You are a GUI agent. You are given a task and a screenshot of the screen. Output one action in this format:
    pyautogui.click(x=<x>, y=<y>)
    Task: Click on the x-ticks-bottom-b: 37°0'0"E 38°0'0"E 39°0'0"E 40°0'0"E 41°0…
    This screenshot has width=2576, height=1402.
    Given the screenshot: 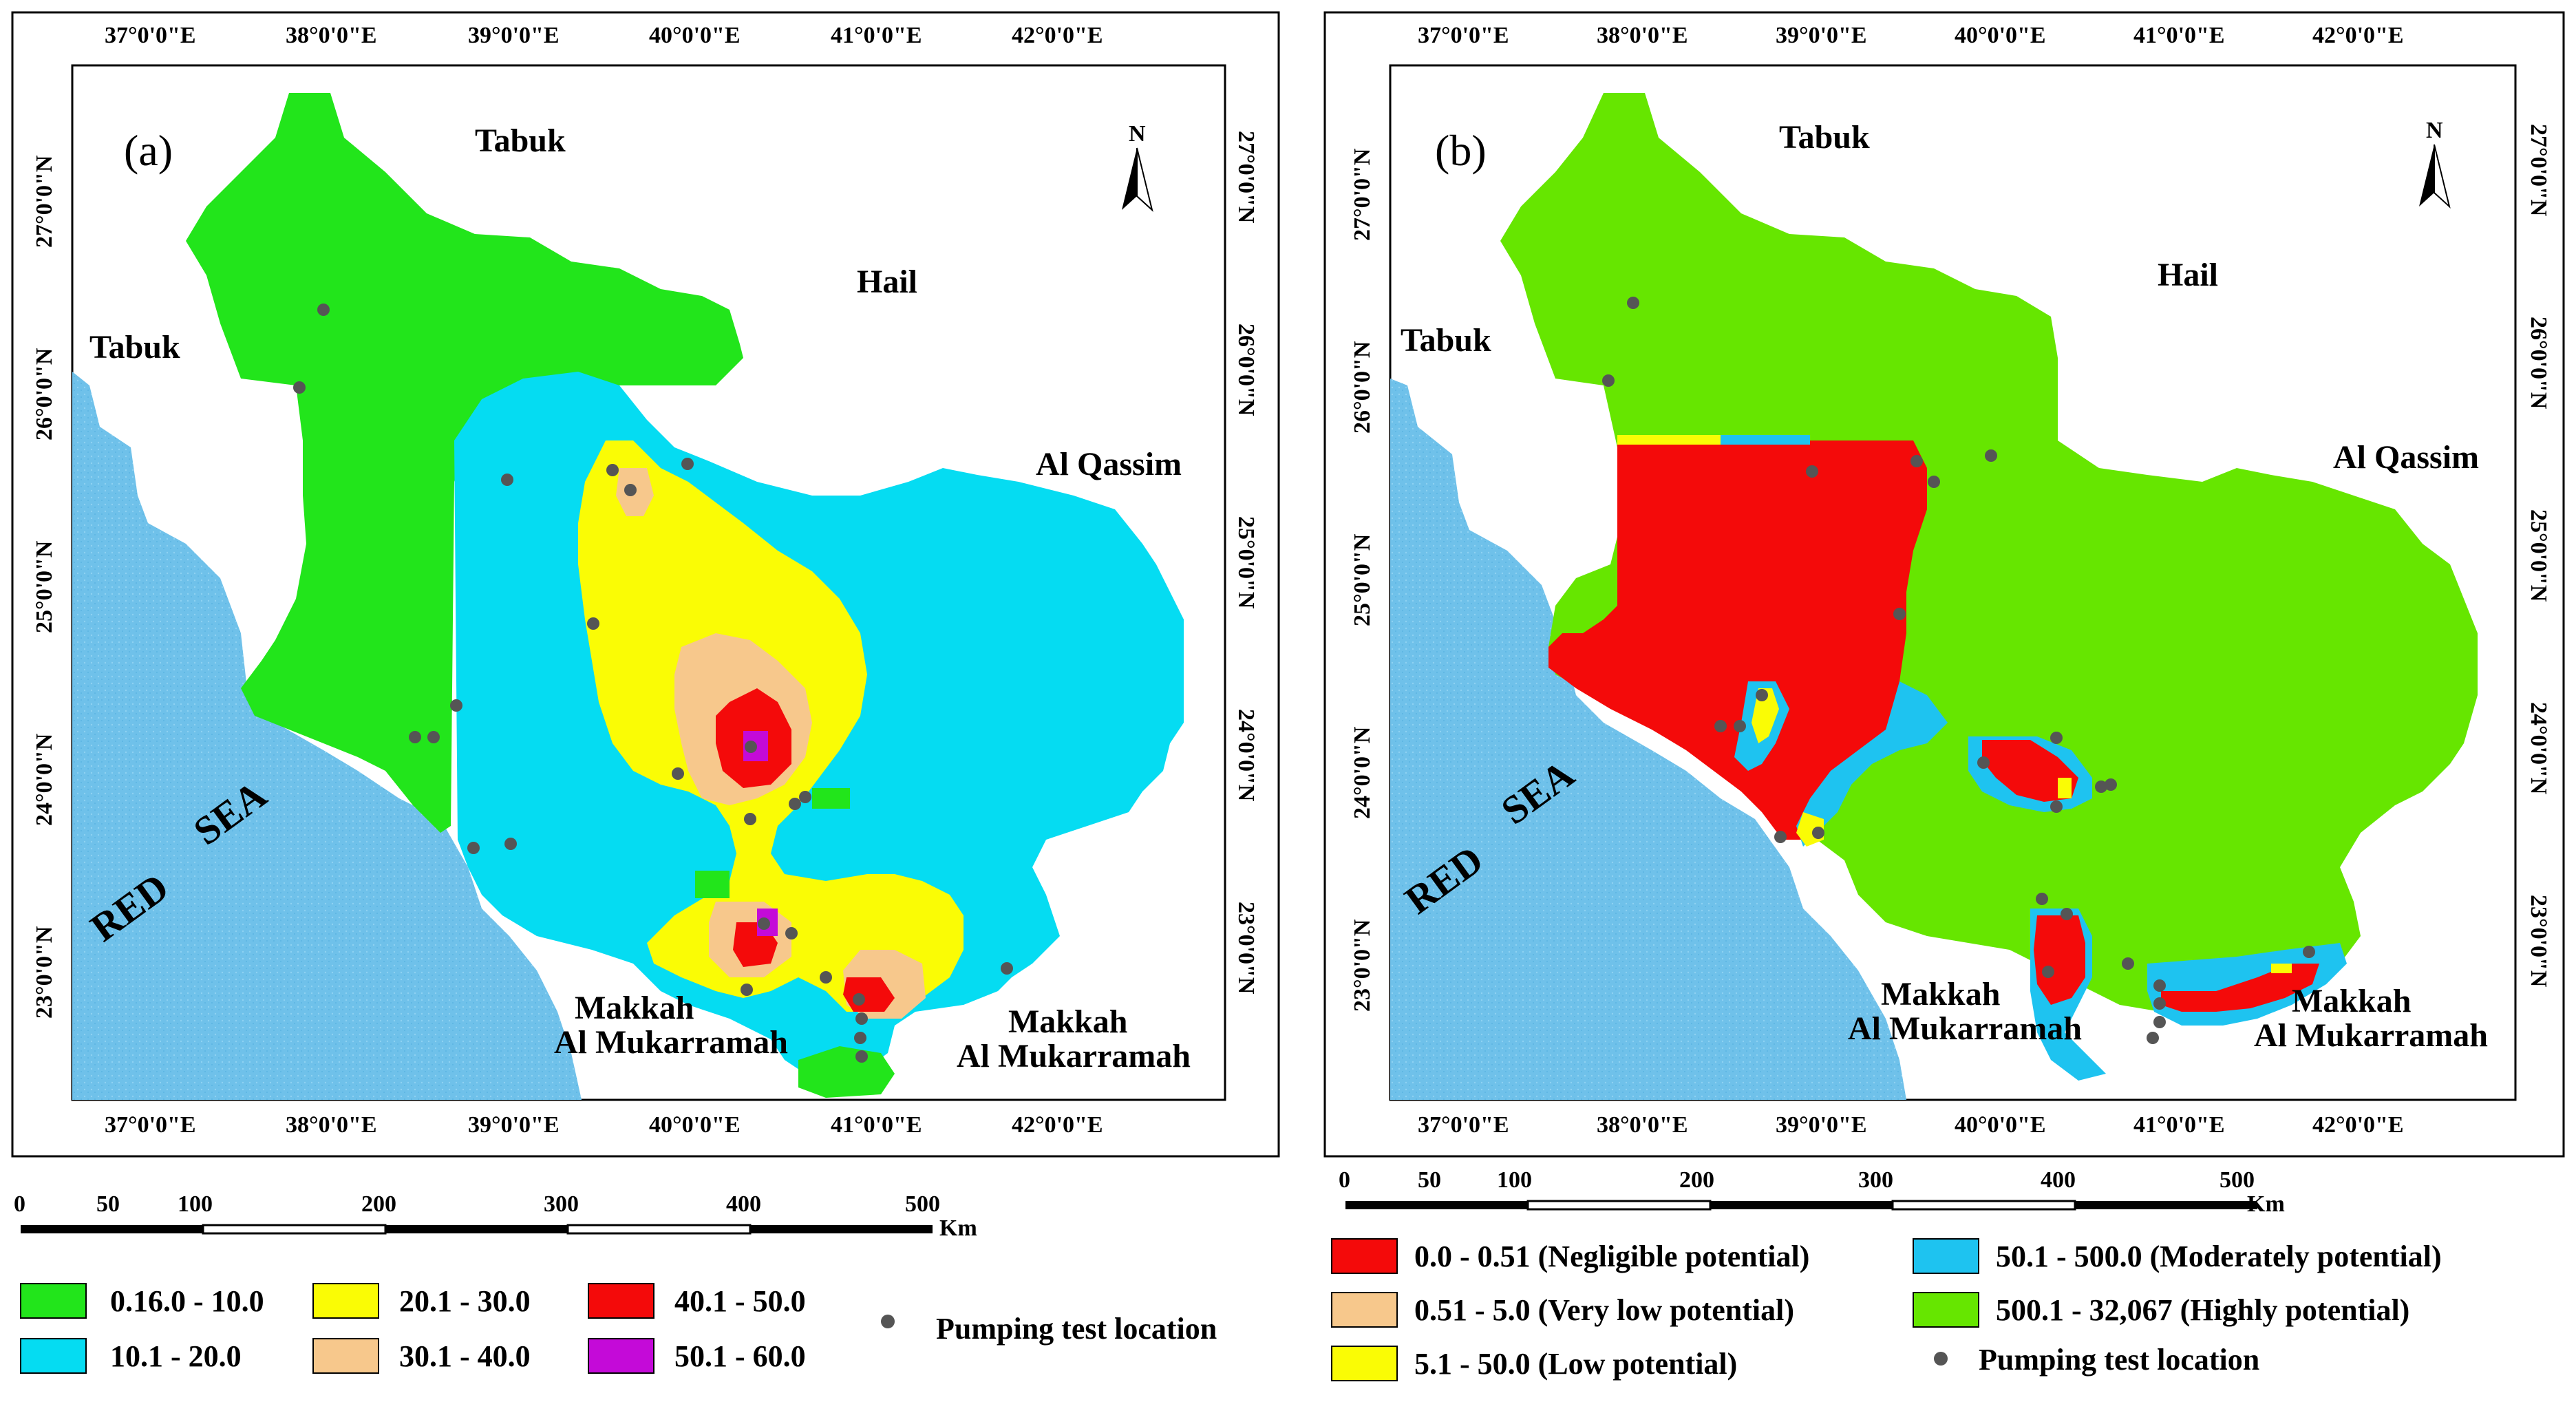 What is the action you would take?
    pyautogui.click(x=1911, y=1125)
    